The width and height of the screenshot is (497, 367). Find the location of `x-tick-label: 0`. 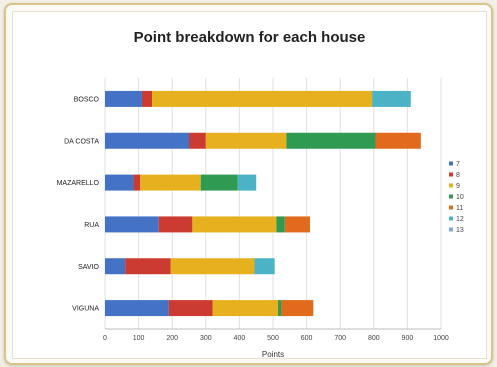

x-tick-label: 0 is located at coordinates (105, 338).